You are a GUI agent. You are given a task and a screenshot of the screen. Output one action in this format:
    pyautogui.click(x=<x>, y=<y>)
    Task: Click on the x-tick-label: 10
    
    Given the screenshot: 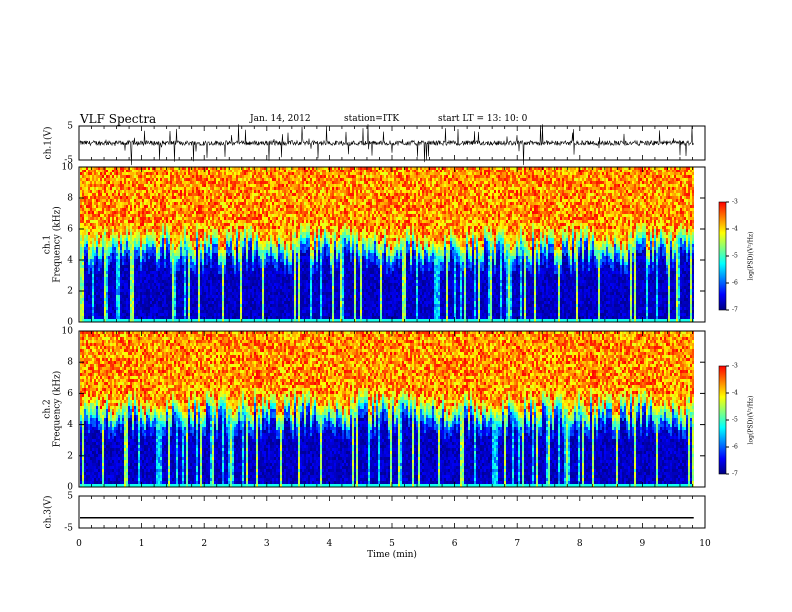 What is the action you would take?
    pyautogui.click(x=705, y=544)
    